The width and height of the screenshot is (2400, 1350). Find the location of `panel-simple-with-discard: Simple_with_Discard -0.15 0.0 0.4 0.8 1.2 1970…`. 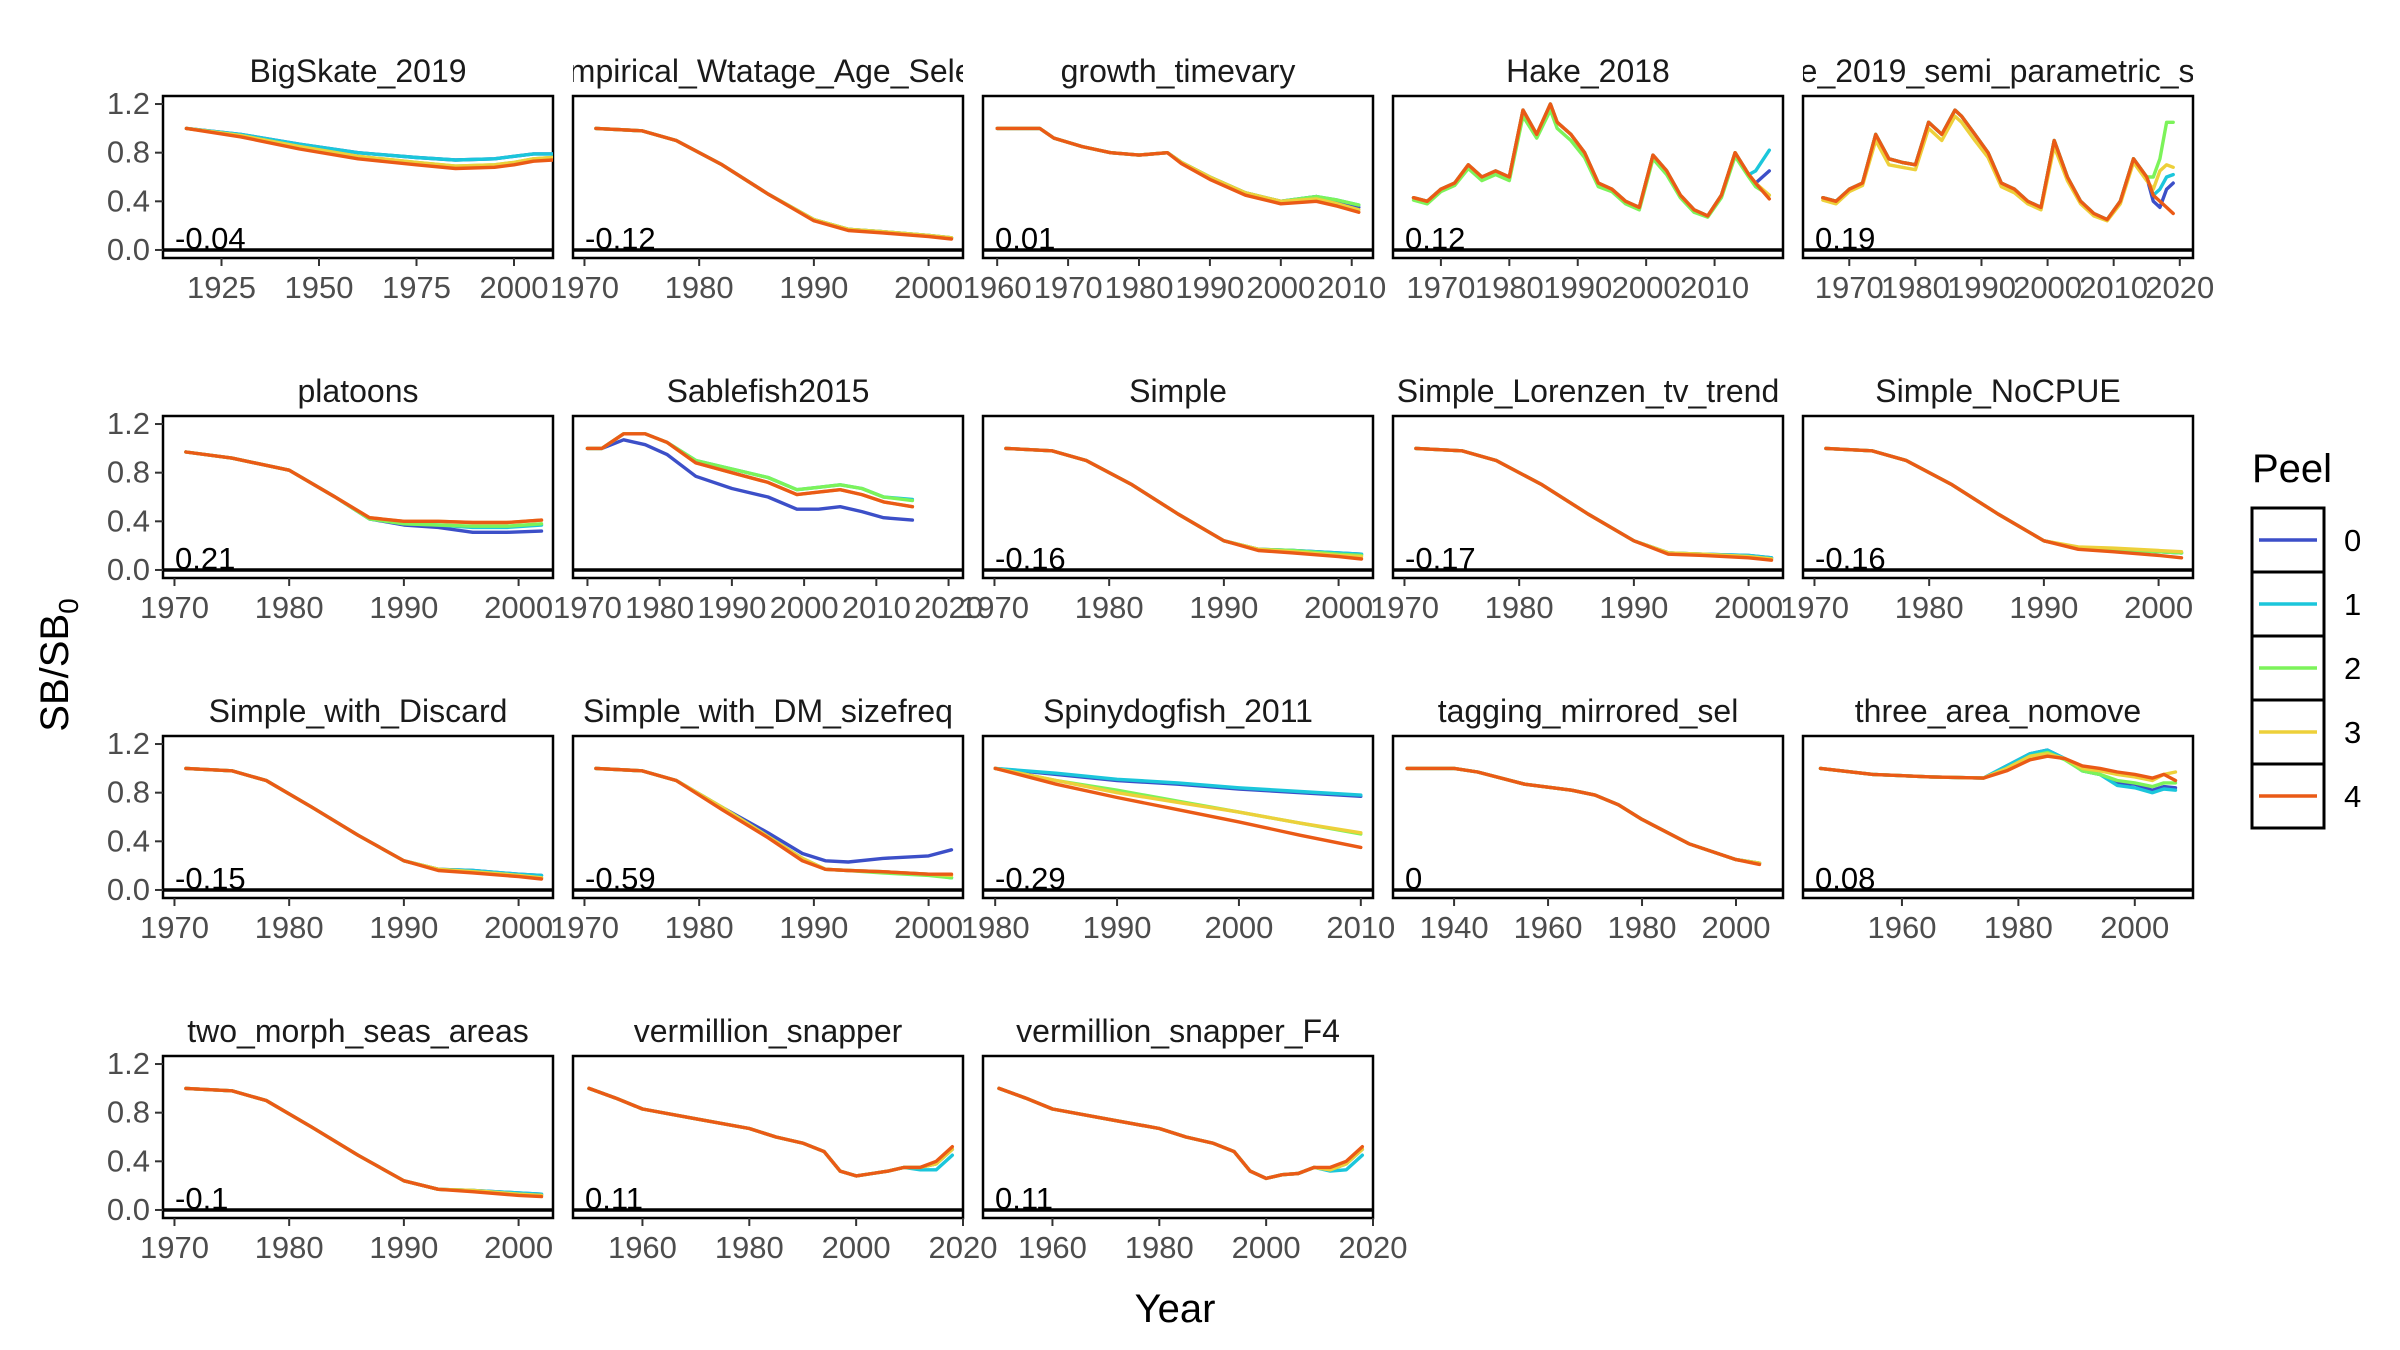

panel-simple-with-discard: Simple_with_Discard -0.15 0.0 0.4 0.8 1.2 1970… is located at coordinates (331, 819).